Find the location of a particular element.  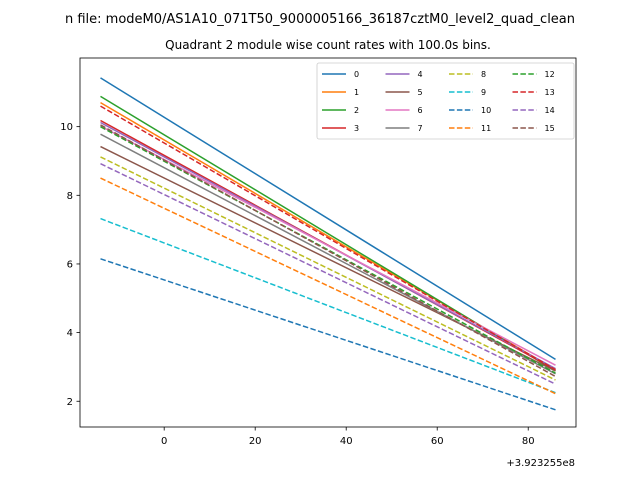

legend-label-2: 2 is located at coordinates (356, 110).